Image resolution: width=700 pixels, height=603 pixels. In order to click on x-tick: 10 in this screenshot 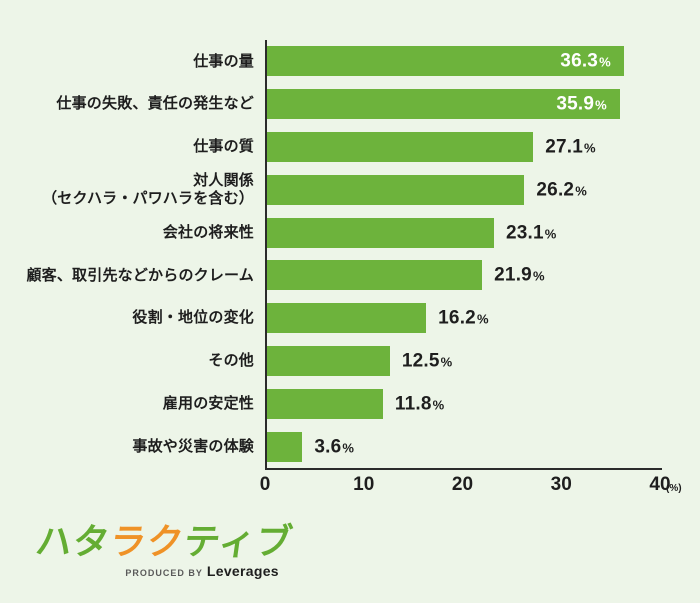, I will do `click(364, 484)`.